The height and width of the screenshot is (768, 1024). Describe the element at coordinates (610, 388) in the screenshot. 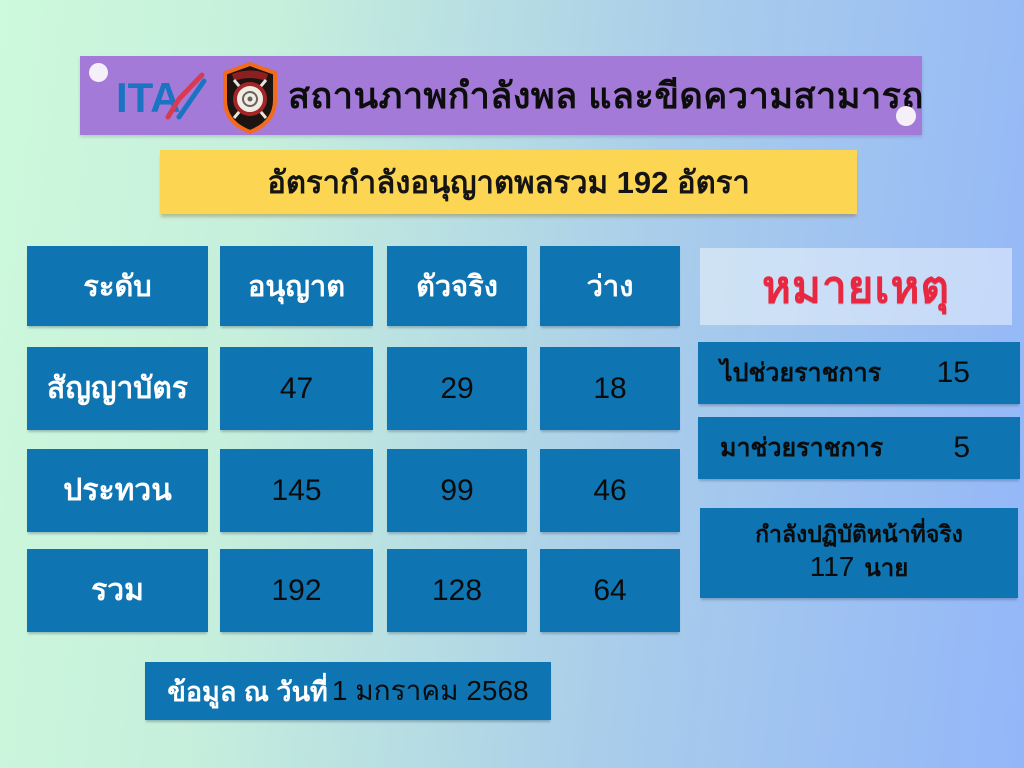

I see `table-cell: 18` at that location.